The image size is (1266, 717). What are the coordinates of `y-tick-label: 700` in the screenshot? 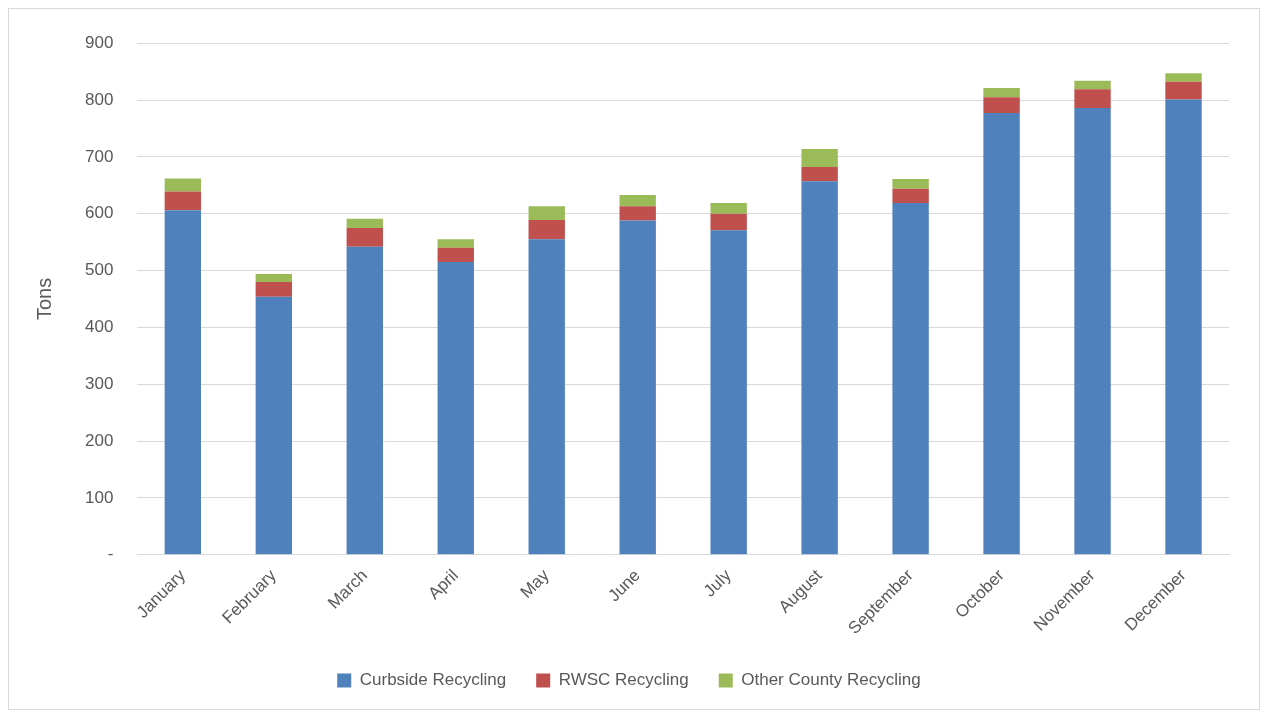 It's located at (99, 156).